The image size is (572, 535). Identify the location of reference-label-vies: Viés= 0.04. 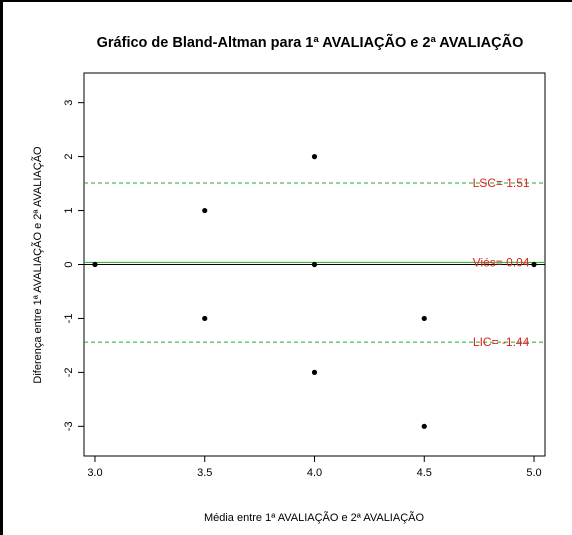
(501, 262).